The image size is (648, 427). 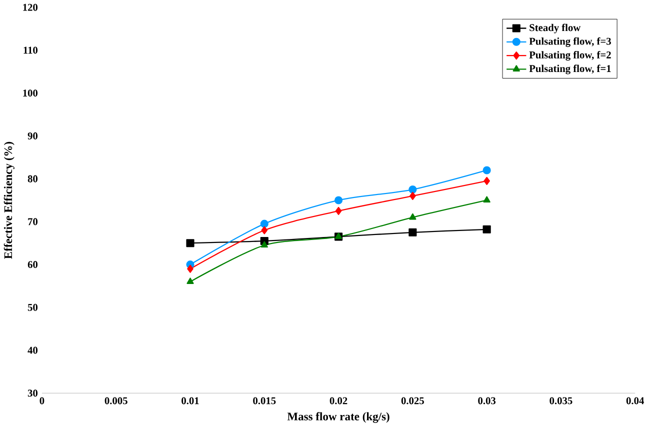 What do you see at coordinates (555, 29) in the screenshot?
I see `legend-label: Steady flow` at bounding box center [555, 29].